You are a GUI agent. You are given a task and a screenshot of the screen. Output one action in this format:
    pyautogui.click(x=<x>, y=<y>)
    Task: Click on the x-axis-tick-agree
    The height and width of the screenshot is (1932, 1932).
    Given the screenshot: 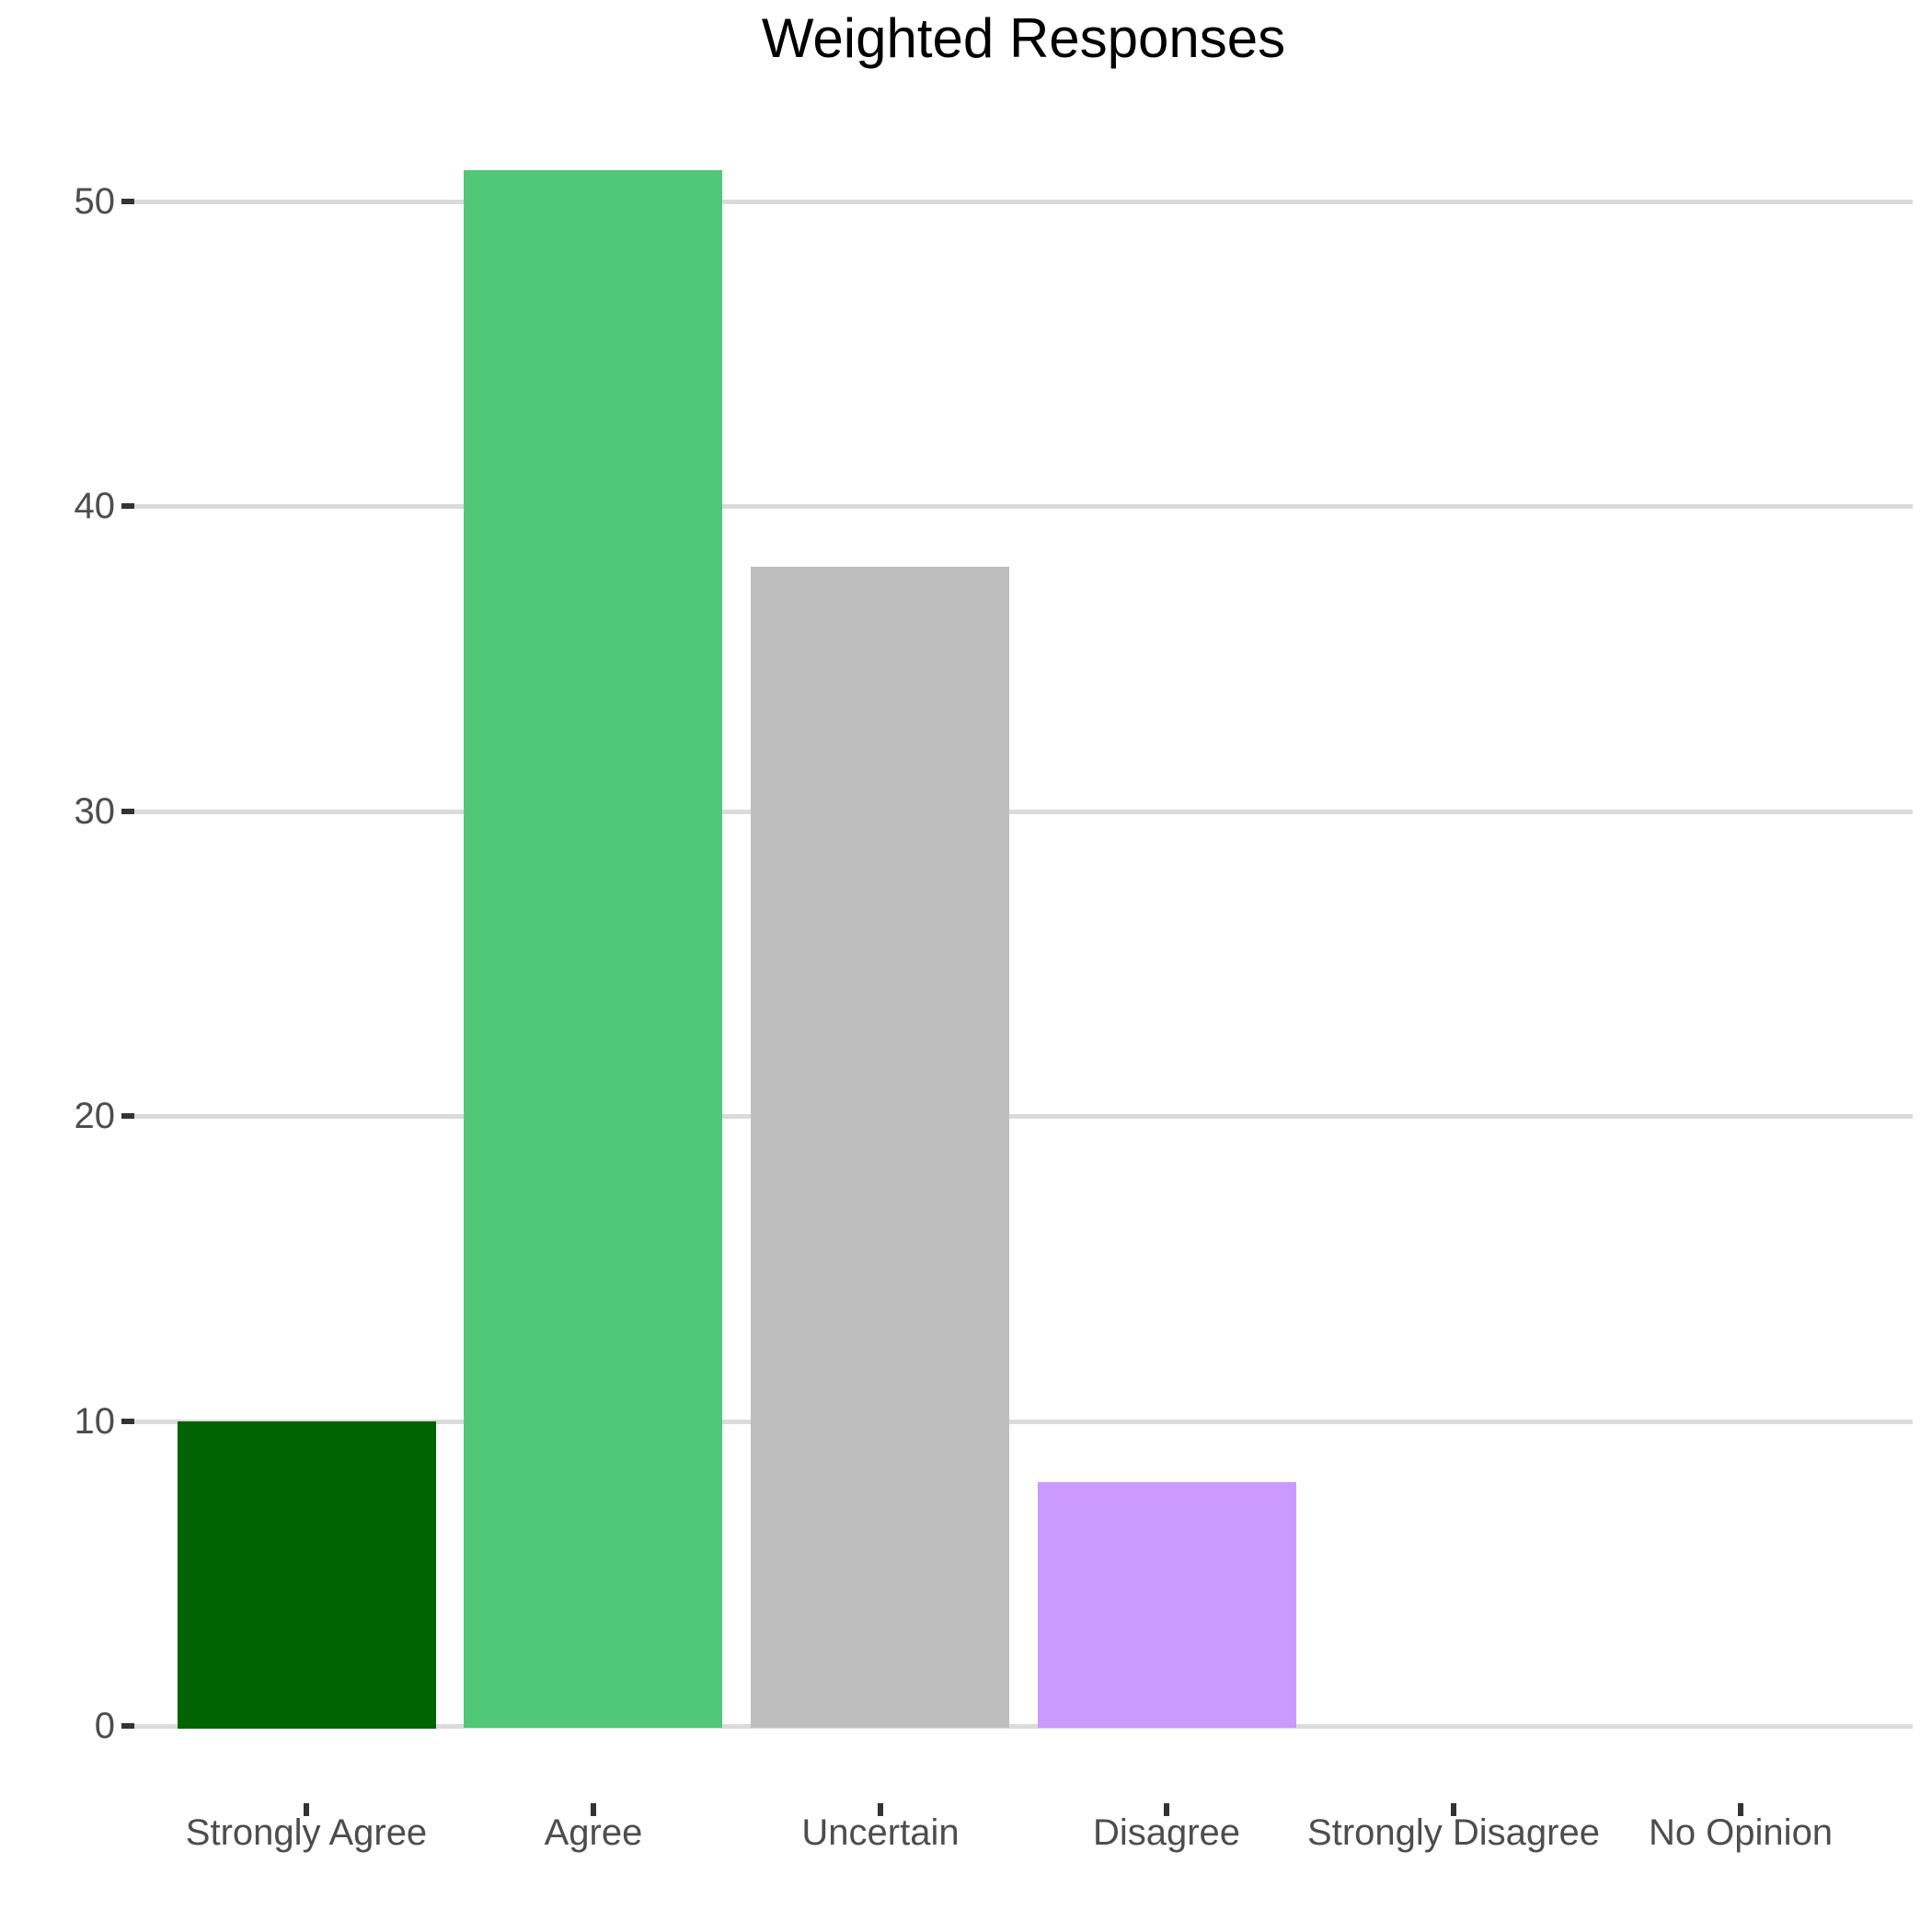 What is the action you would take?
    pyautogui.click(x=593, y=1809)
    